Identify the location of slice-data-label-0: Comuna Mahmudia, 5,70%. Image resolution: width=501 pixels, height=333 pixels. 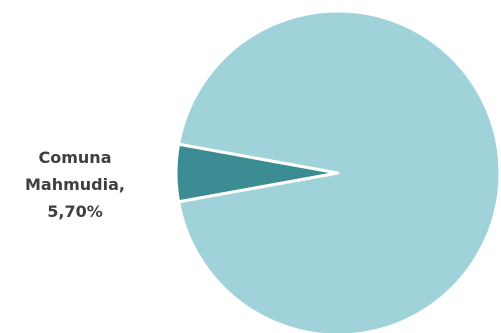
(75, 184).